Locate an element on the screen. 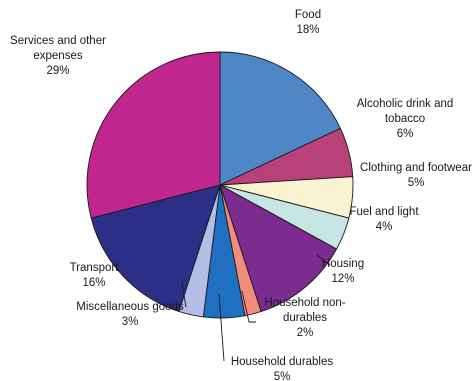 This screenshot has width=476, height=381. leader-line-housing is located at coordinates (323, 260).